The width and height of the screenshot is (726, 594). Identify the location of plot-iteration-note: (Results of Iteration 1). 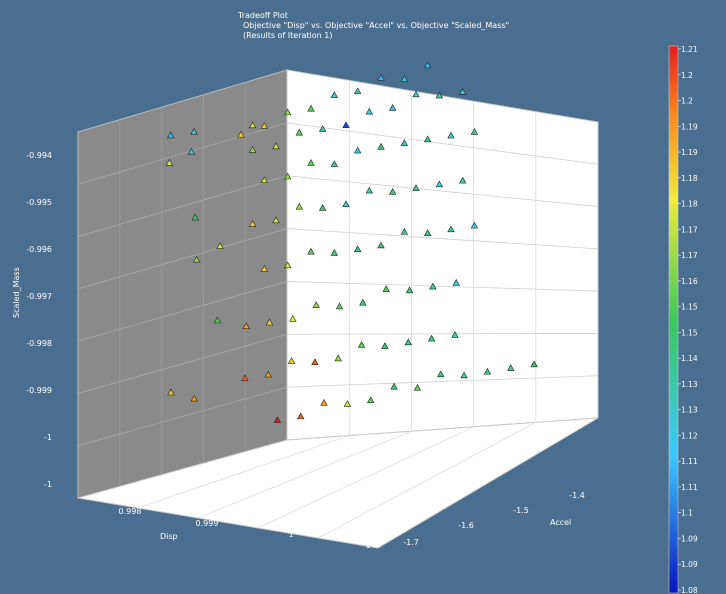
(288, 35).